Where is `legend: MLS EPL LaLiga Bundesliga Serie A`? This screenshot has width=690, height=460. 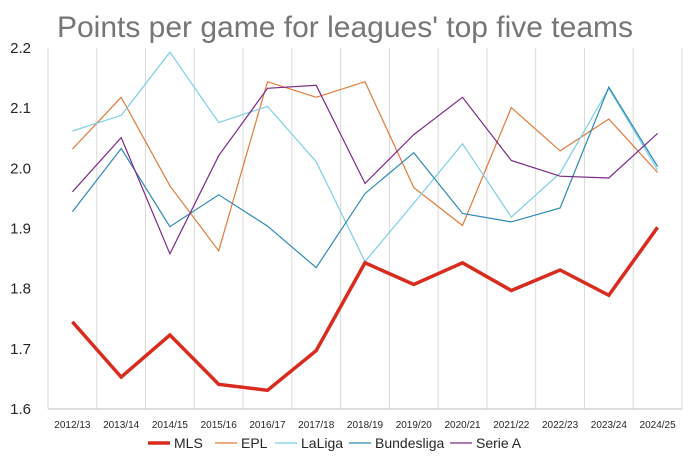 legend: MLS EPL LaLiga Bundesliga Serie A is located at coordinates (335, 443).